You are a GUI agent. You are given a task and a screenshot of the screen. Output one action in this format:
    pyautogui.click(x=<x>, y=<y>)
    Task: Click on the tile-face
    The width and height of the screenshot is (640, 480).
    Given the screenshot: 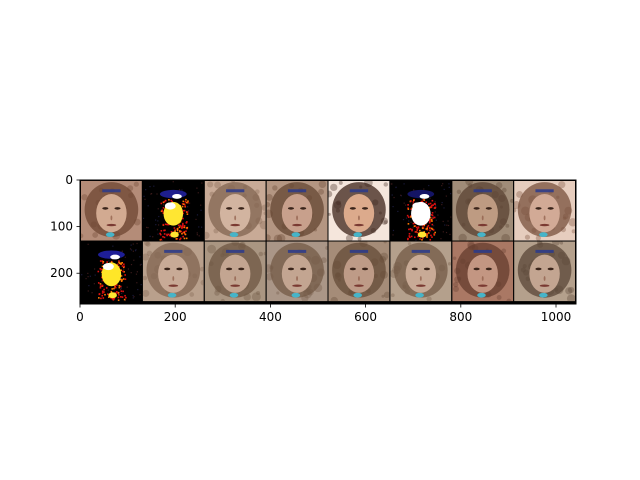 What is the action you would take?
    pyautogui.click(x=482, y=273)
    